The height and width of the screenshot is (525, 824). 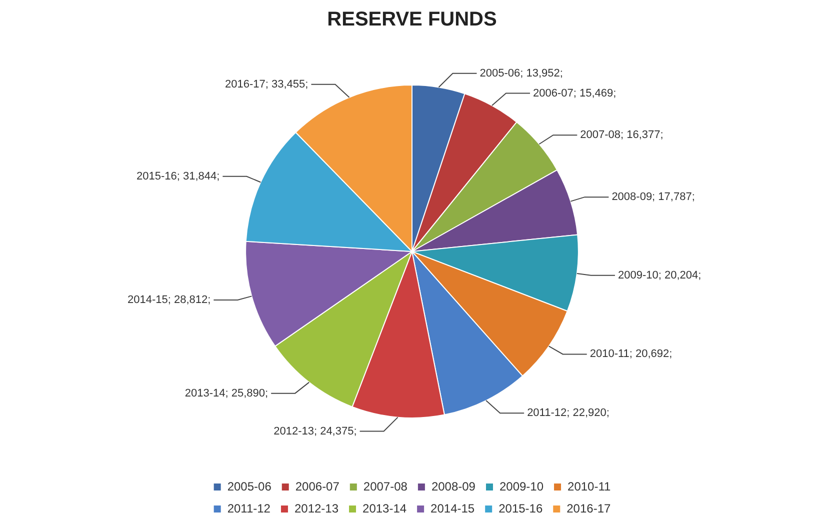 What do you see at coordinates (384, 508) in the screenshot?
I see `legend-label: 2013-14` at bounding box center [384, 508].